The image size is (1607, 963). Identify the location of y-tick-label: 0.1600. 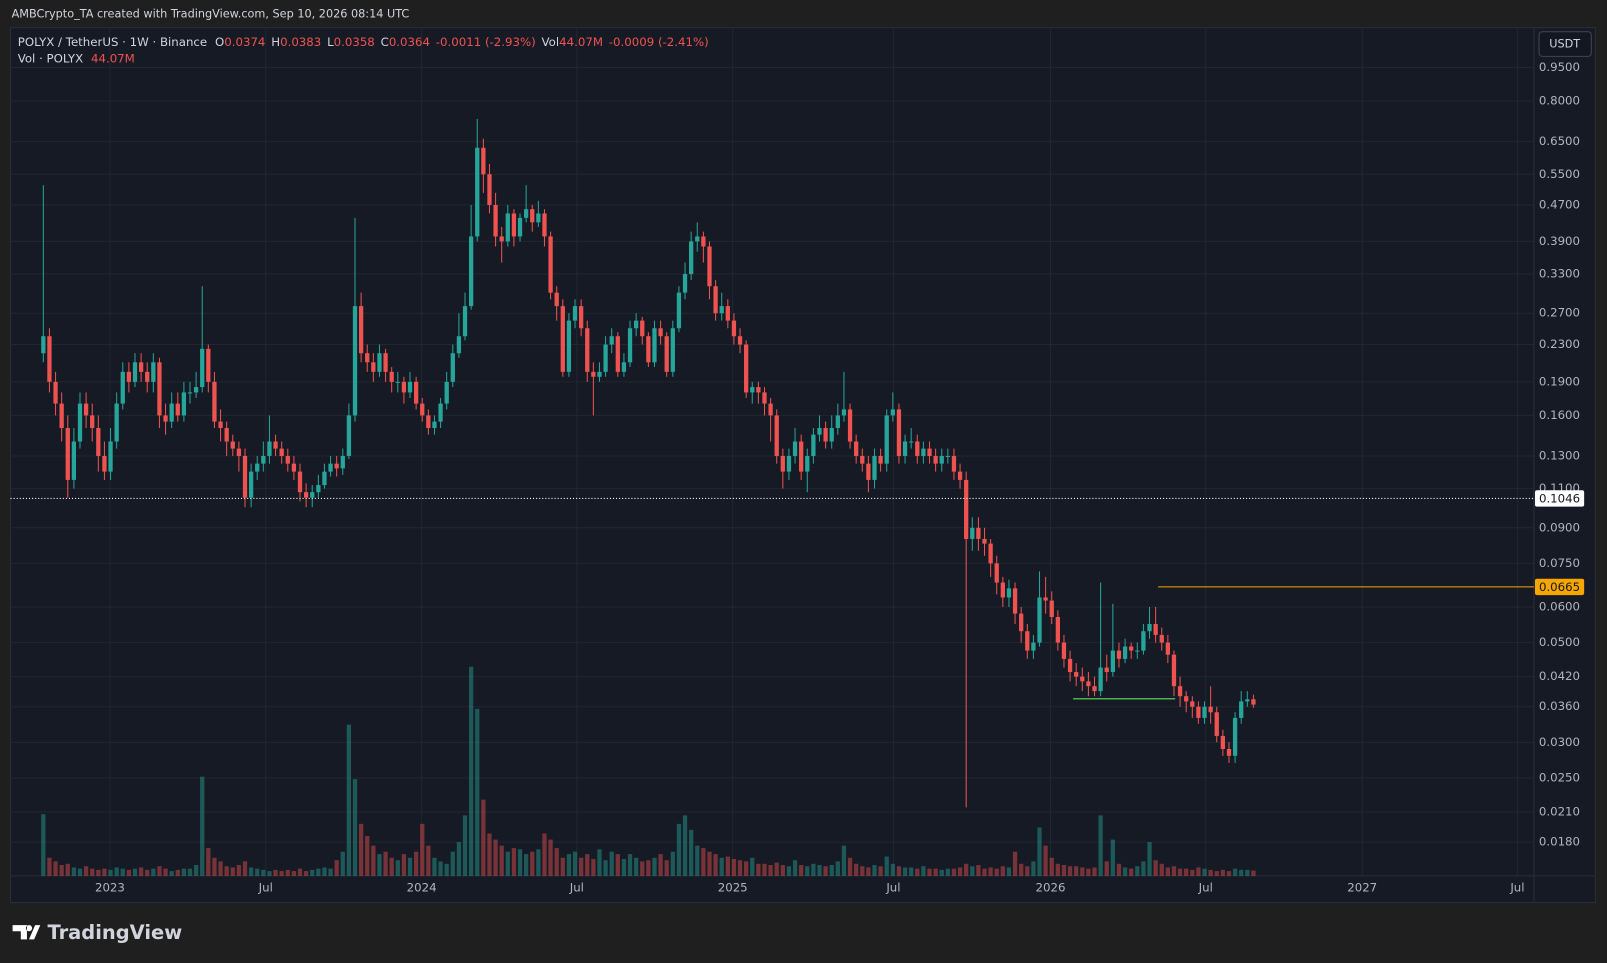
(1559, 415).